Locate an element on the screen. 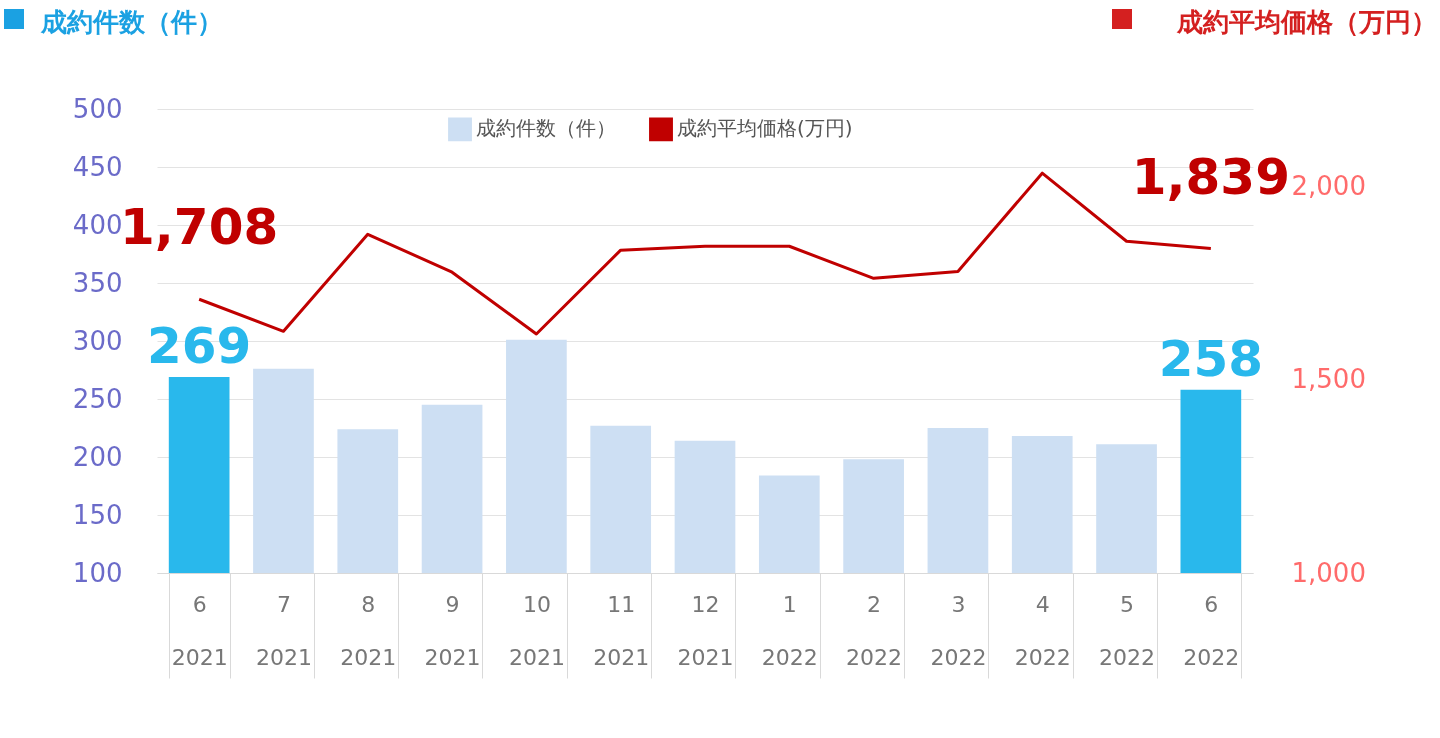 This screenshot has height=738, width=1440. data-label: 269 is located at coordinates (199, 345).